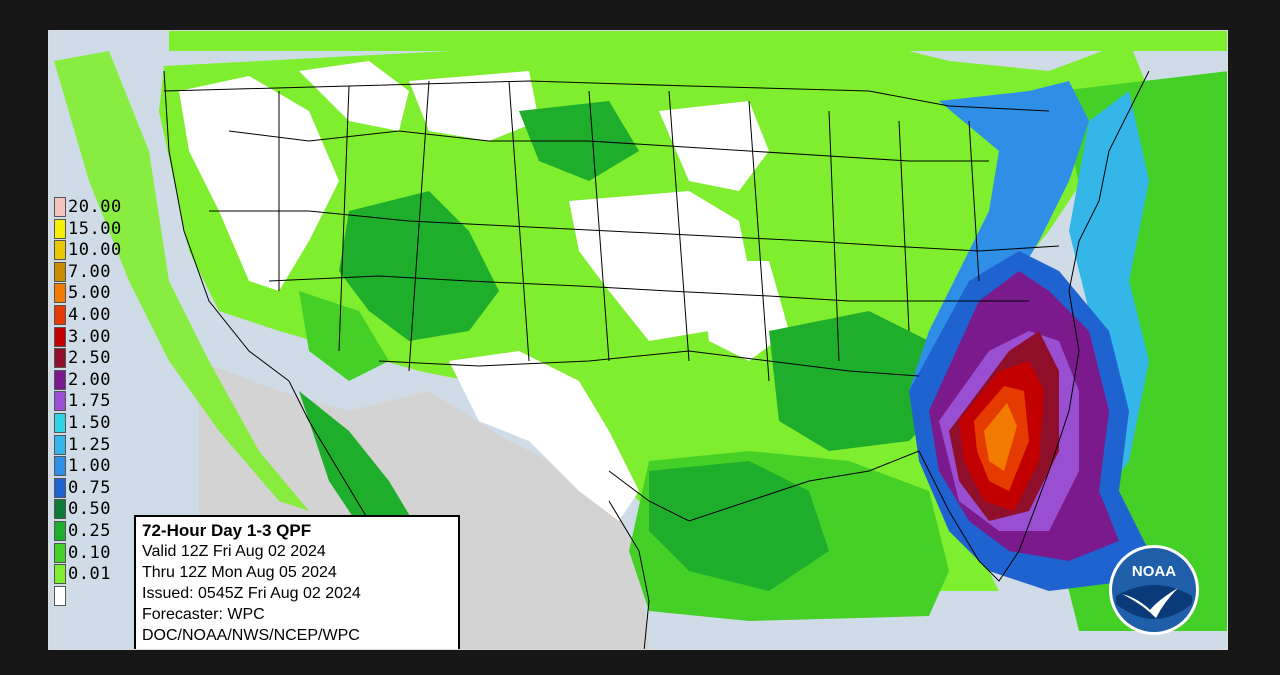 The image size is (1280, 675). I want to click on orange-core, so click(1000, 437).